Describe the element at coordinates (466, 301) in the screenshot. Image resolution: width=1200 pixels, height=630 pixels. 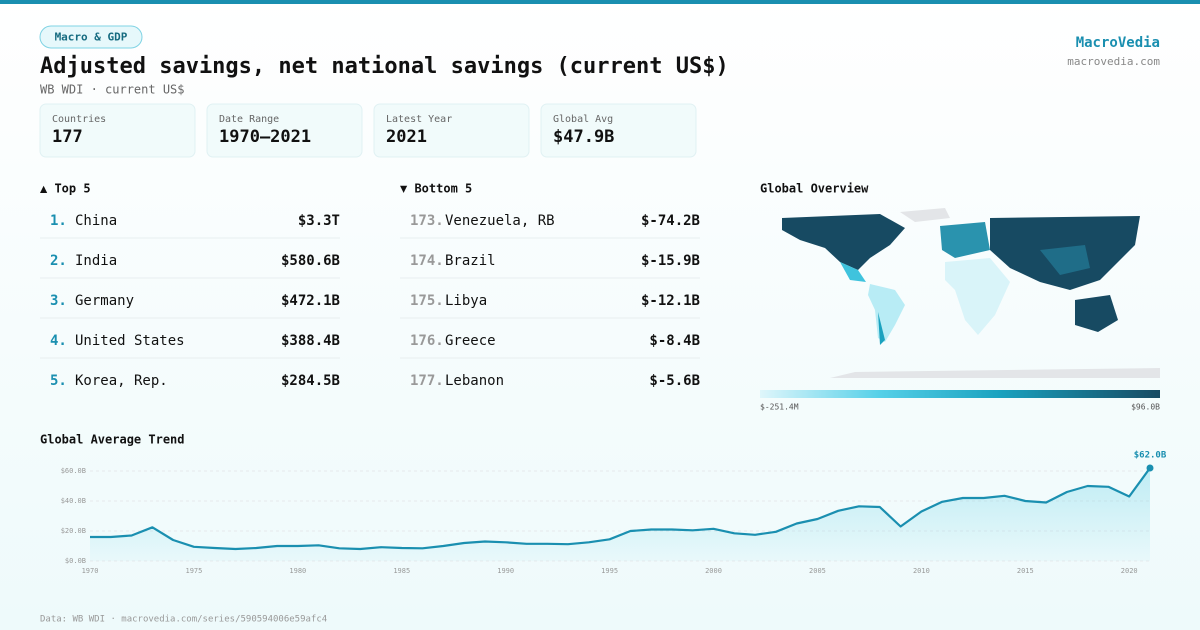
I see `country-name: Libya` at that location.